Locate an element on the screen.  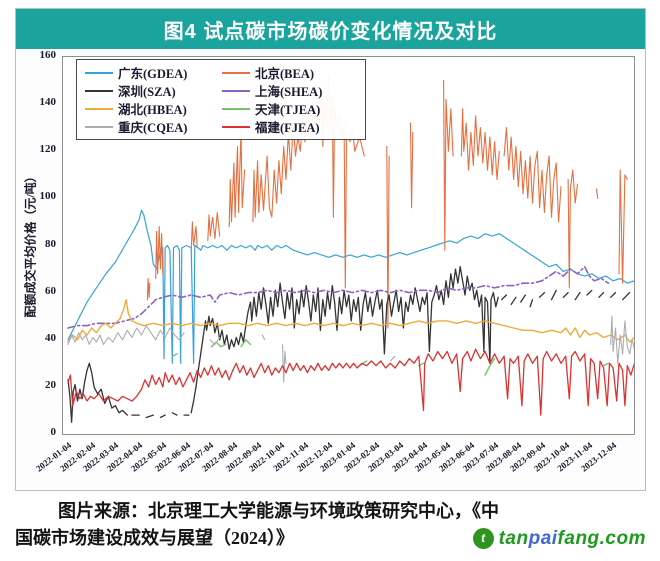
figure-title: 图4 试点碳市场碳价变化情况及对比 is located at coordinates (330, 31).